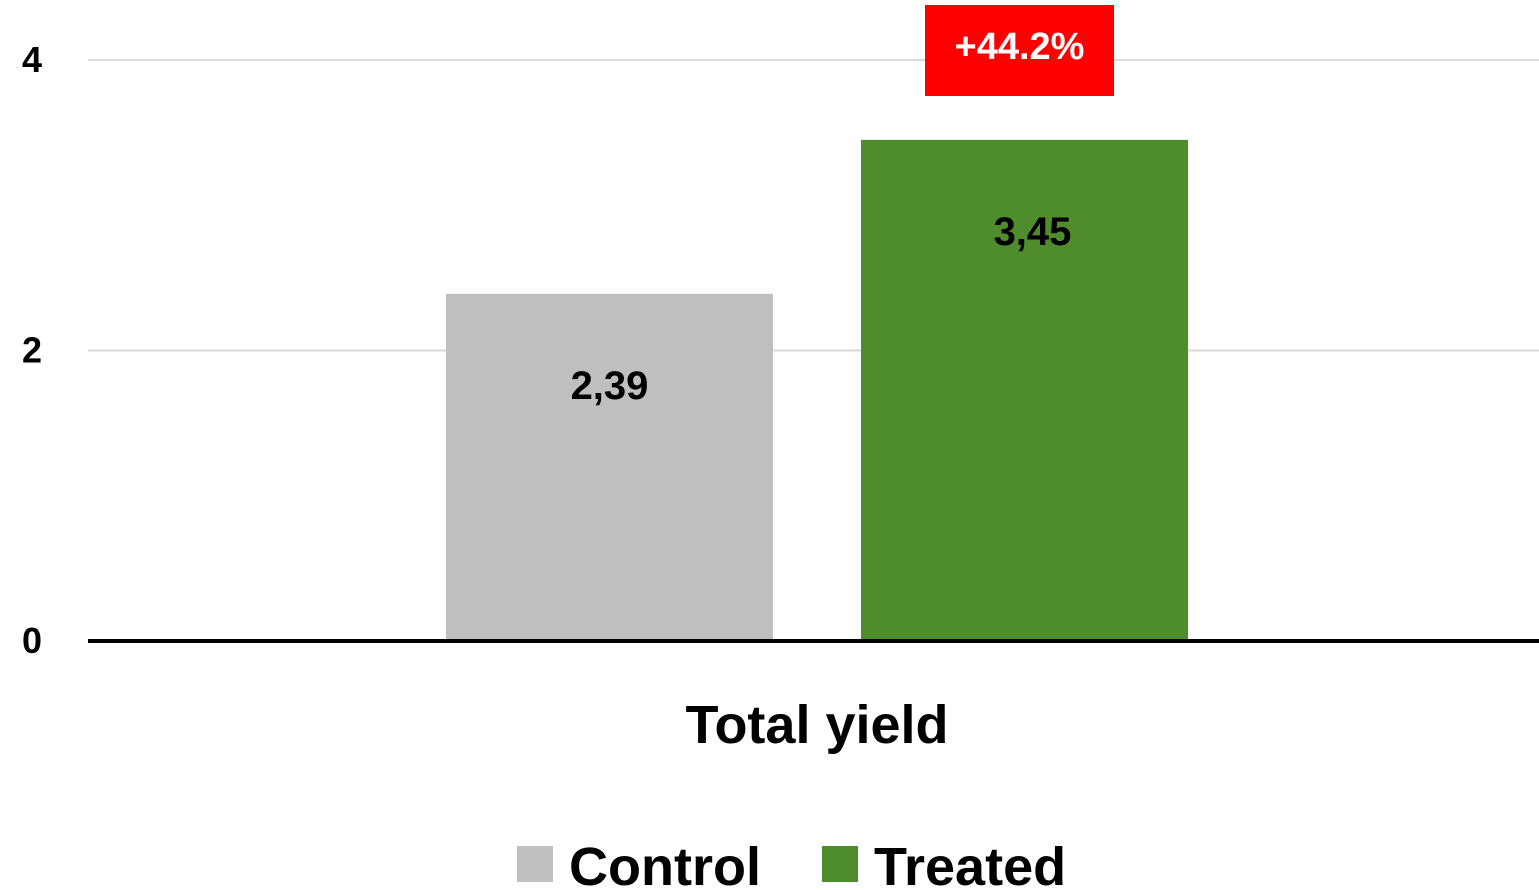 This screenshot has width=1539, height=890. What do you see at coordinates (609, 467) in the screenshot?
I see `bar-control` at bounding box center [609, 467].